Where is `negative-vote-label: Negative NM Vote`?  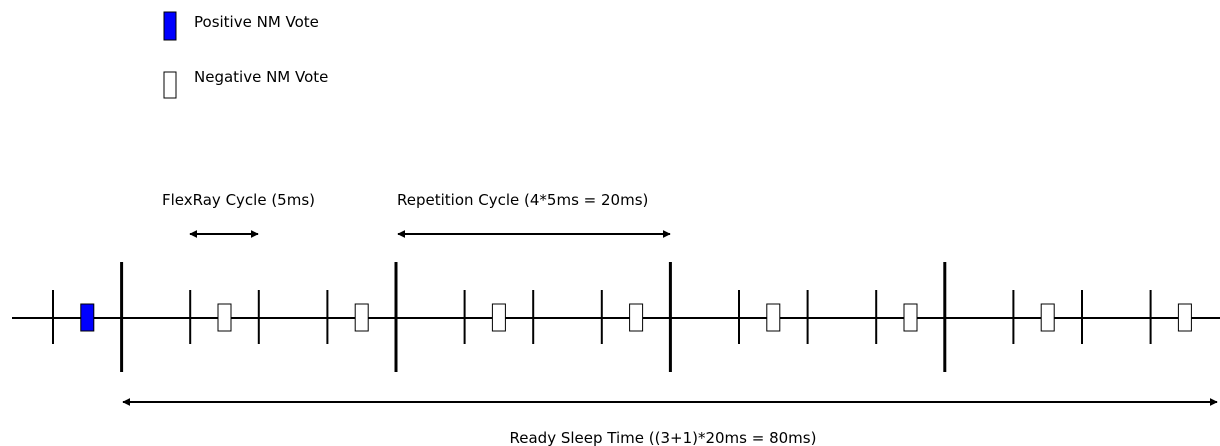
negative-vote-label: Negative NM Vote is located at coordinates (261, 77).